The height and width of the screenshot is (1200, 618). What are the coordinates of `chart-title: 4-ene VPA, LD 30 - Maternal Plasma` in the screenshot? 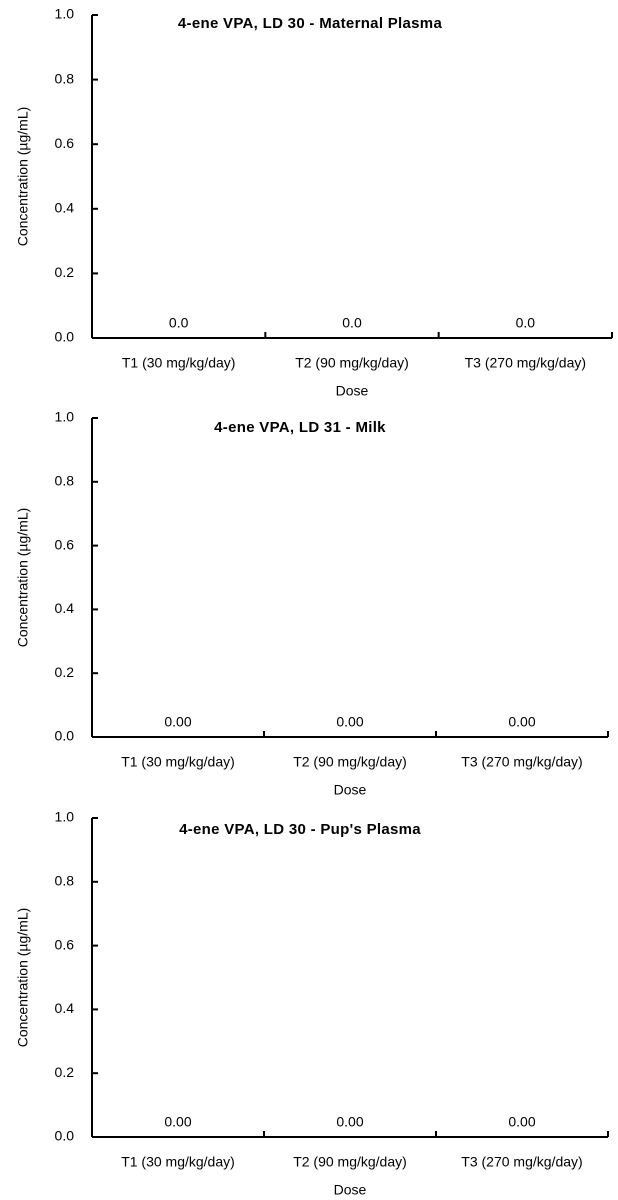 It's located at (310, 23).